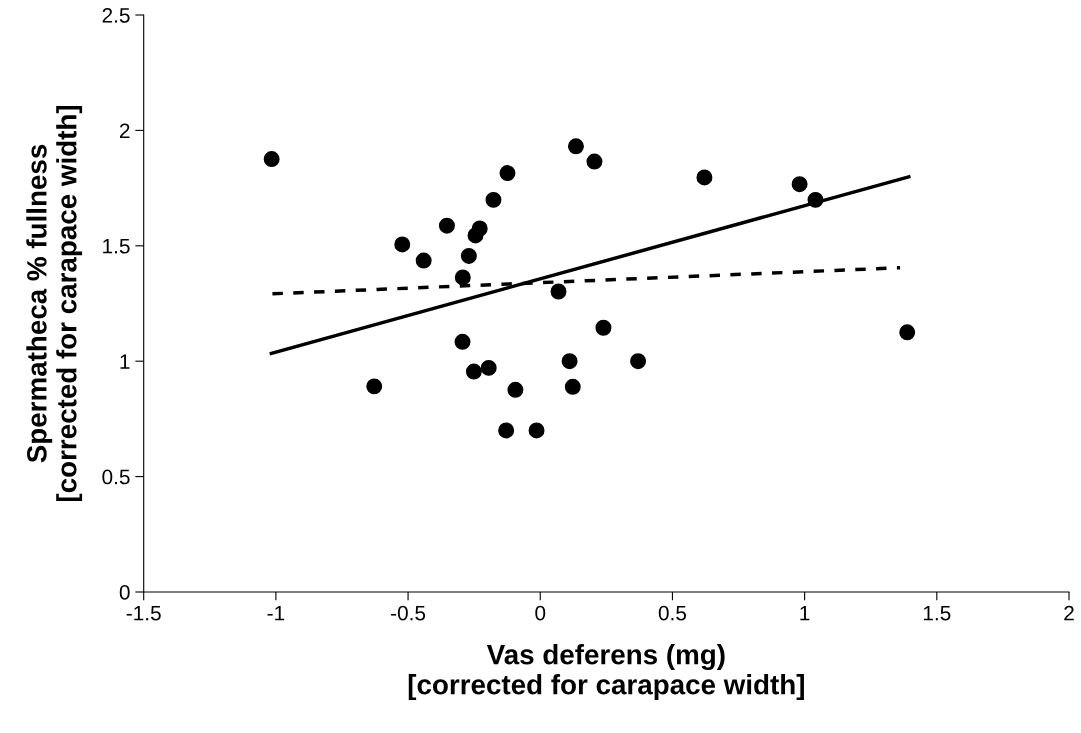 The height and width of the screenshot is (733, 1081). What do you see at coordinates (805, 613) in the screenshot?
I see `x-tick-label: 1` at bounding box center [805, 613].